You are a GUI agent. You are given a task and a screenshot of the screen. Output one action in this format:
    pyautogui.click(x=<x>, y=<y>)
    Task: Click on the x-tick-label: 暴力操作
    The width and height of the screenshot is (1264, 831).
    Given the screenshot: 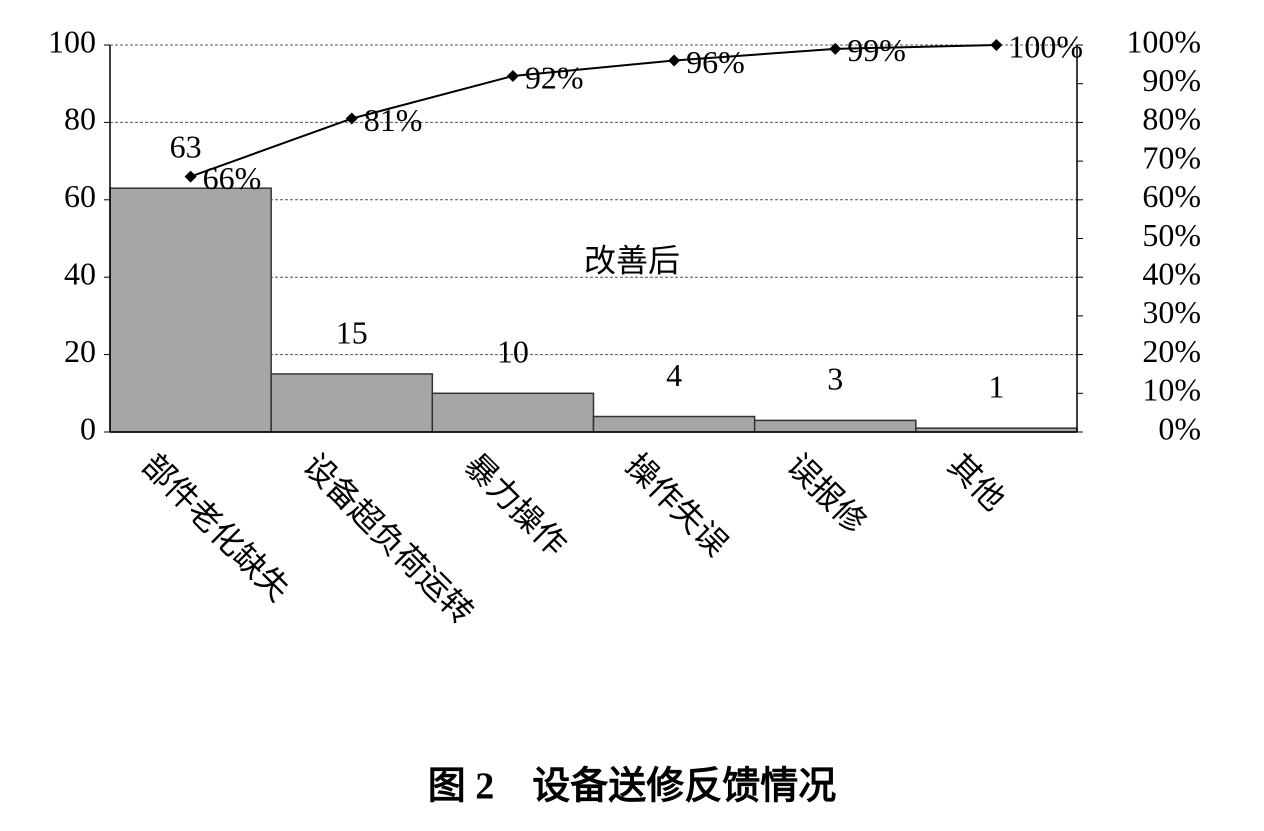 What is the action you would take?
    pyautogui.click(x=516, y=505)
    